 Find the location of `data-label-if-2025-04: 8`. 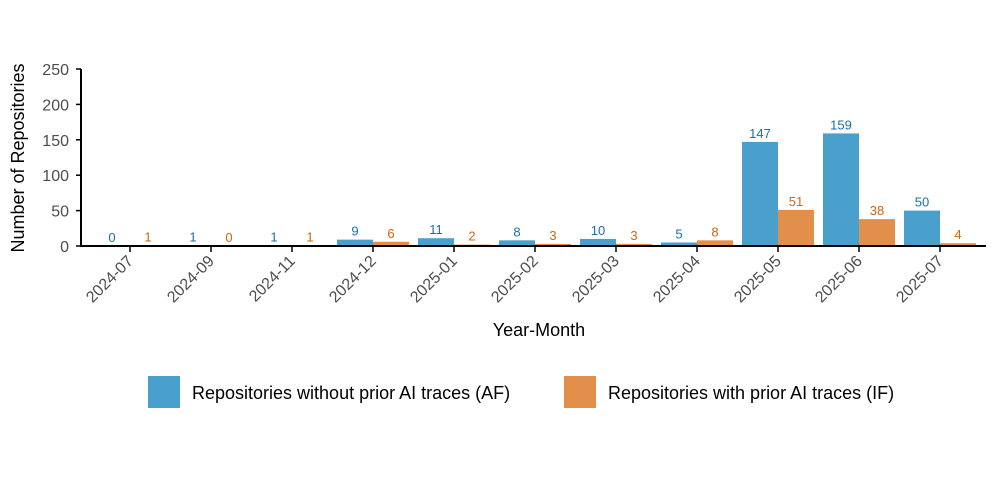

data-label-if-2025-04: 8 is located at coordinates (714, 231).